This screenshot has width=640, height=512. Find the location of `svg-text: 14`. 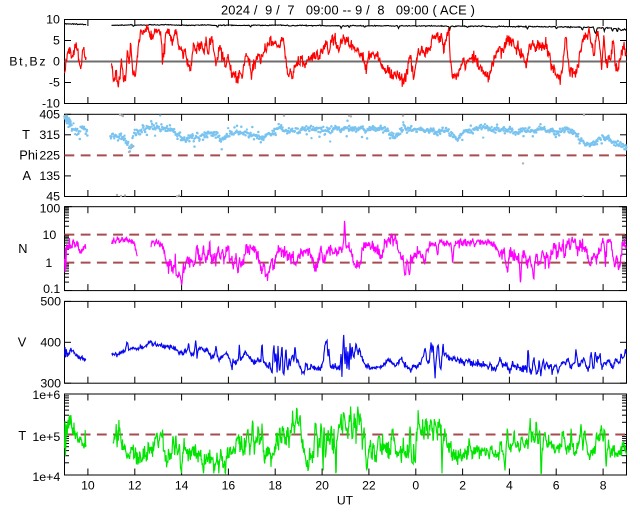

svg-text: 14 is located at coordinates (182, 486).